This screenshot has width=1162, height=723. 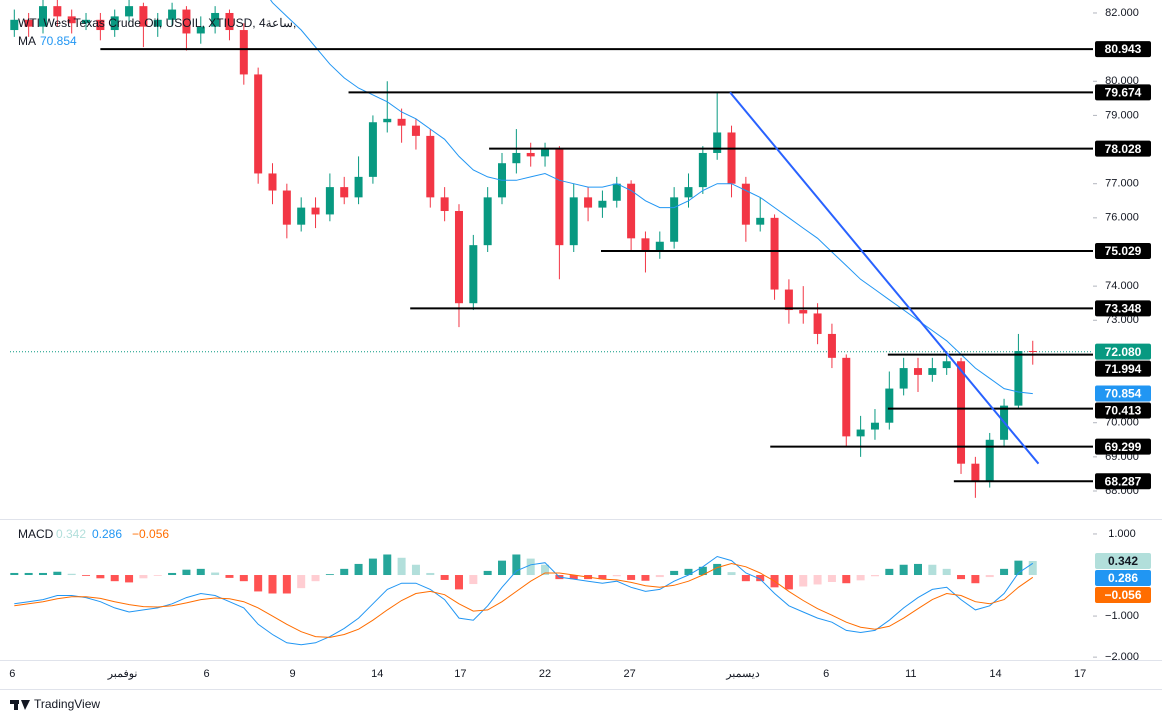 What do you see at coordinates (1122, 184) in the screenshot?
I see `y-tick-label: 77.000` at bounding box center [1122, 184].